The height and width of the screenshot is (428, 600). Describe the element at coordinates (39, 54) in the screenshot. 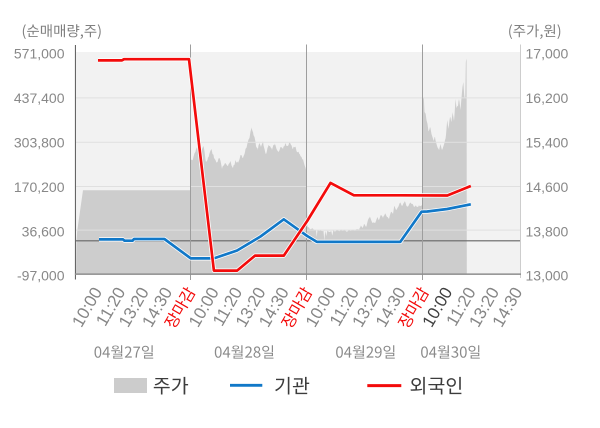

I see `svg-text: 571,000` at that location.